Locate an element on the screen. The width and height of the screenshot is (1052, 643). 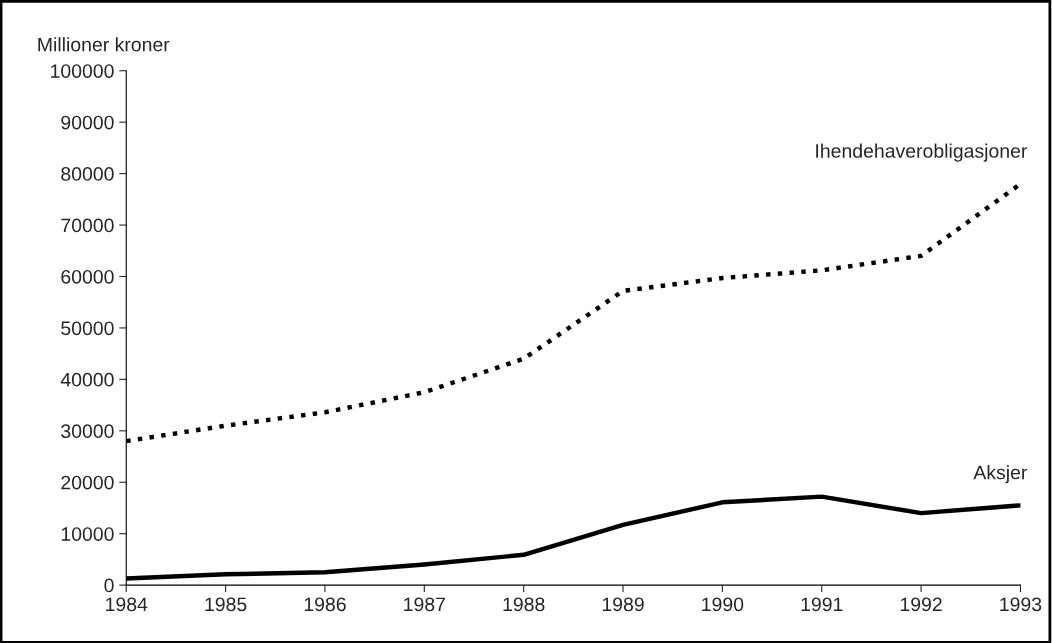
x-tick-label: 1984 is located at coordinates (127, 604).